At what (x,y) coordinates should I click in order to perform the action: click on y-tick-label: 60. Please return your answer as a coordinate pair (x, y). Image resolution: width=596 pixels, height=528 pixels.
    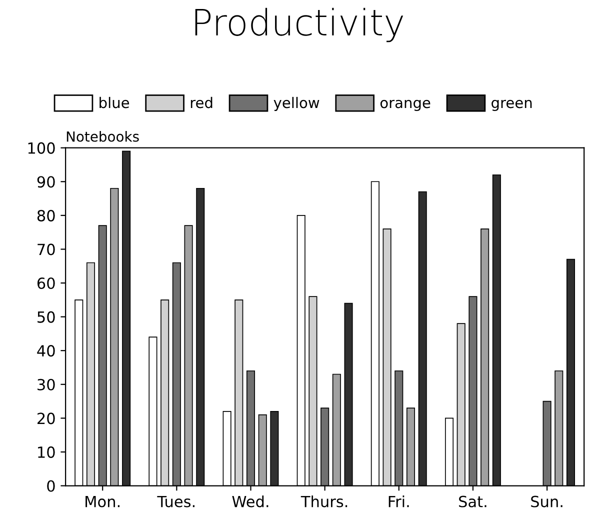
    Looking at the image, I should click on (46, 283).